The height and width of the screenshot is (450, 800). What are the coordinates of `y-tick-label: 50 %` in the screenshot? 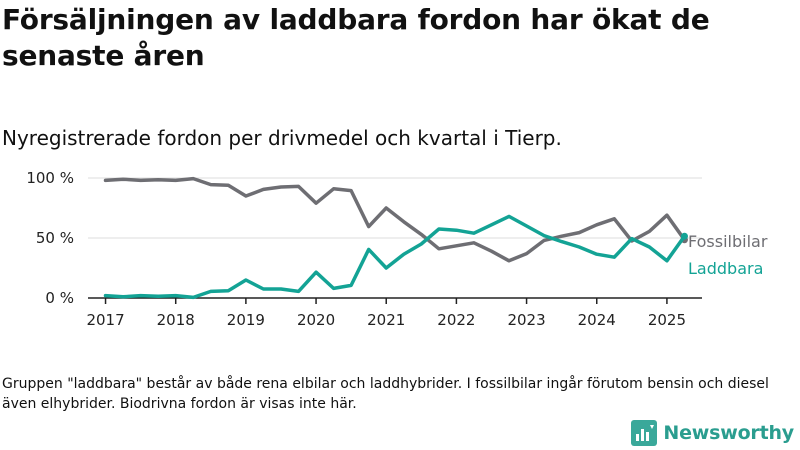 It's located at (55, 238).